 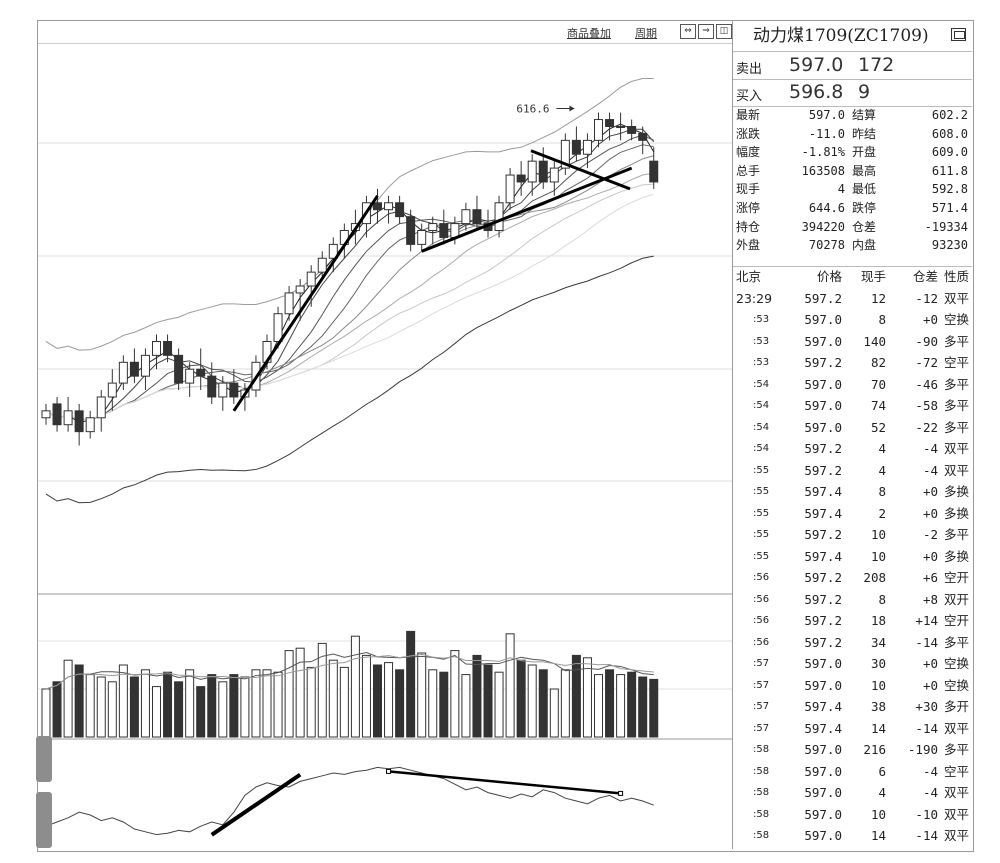 I want to click on tick-row: 23:29 597.2 12 -12 双平, so click(x=852, y=299).